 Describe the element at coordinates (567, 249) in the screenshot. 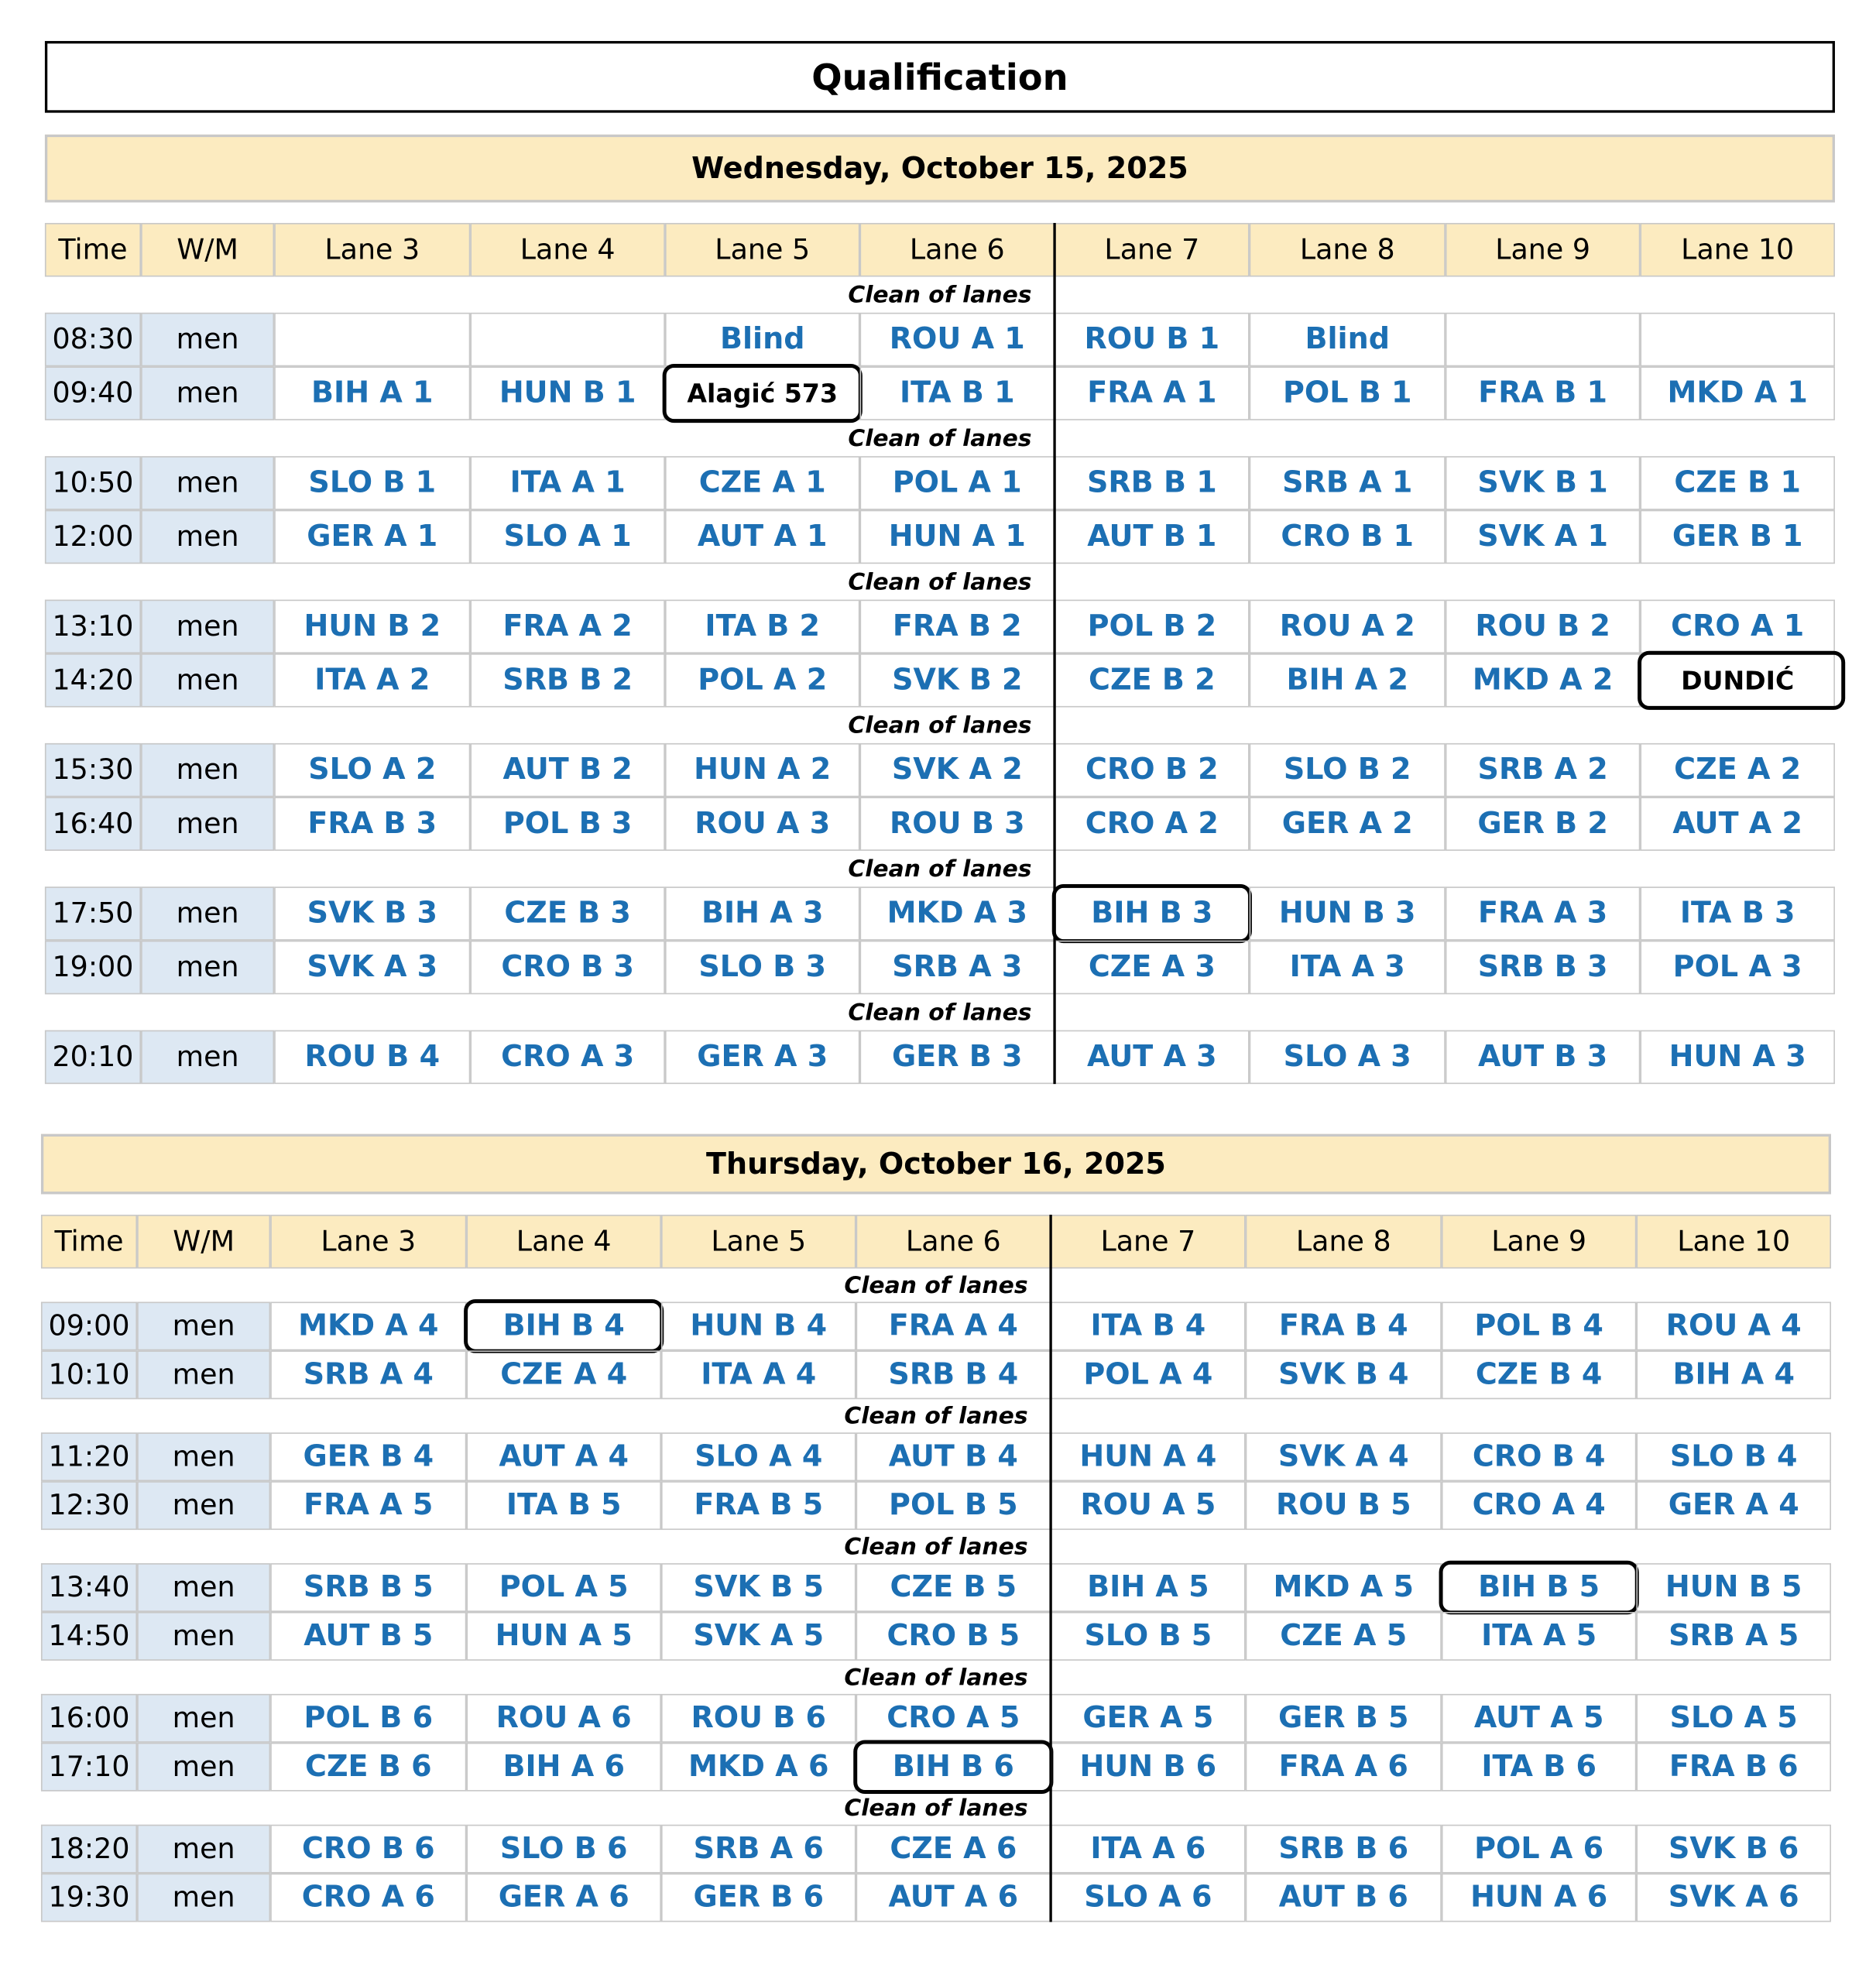

I see `column-header: Lane 4` at that location.